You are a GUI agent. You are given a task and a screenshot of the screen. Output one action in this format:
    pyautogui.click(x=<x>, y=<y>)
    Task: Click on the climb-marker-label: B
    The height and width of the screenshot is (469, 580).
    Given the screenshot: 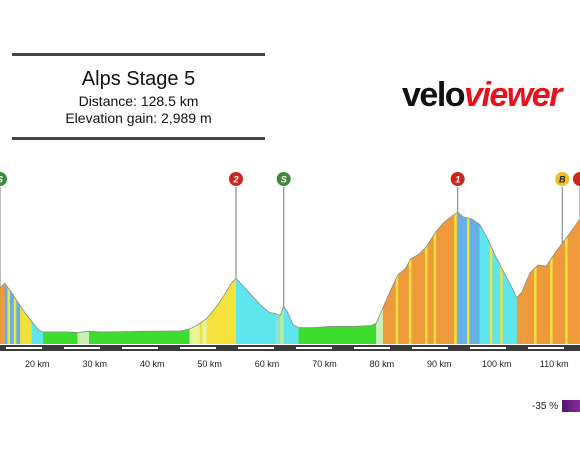 What is the action you would take?
    pyautogui.click(x=562, y=180)
    